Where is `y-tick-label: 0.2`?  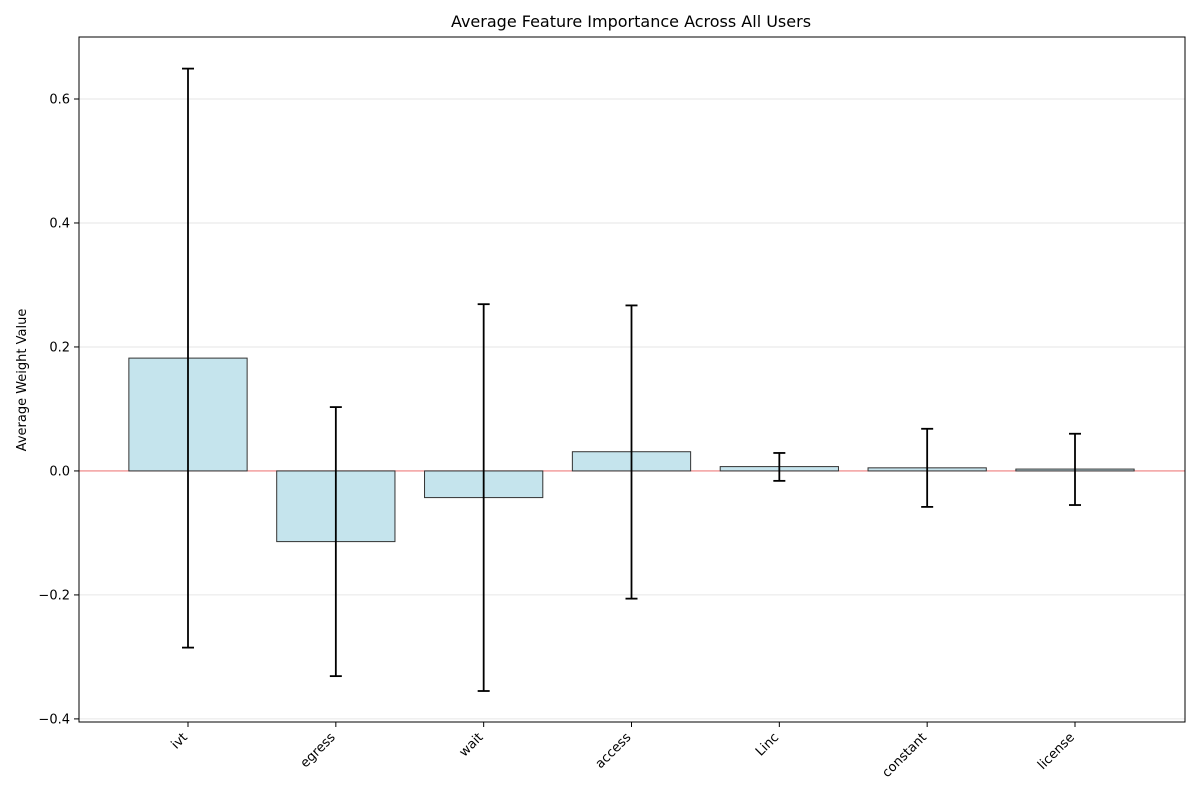
y-tick-label: 0.2 is located at coordinates (59, 347).